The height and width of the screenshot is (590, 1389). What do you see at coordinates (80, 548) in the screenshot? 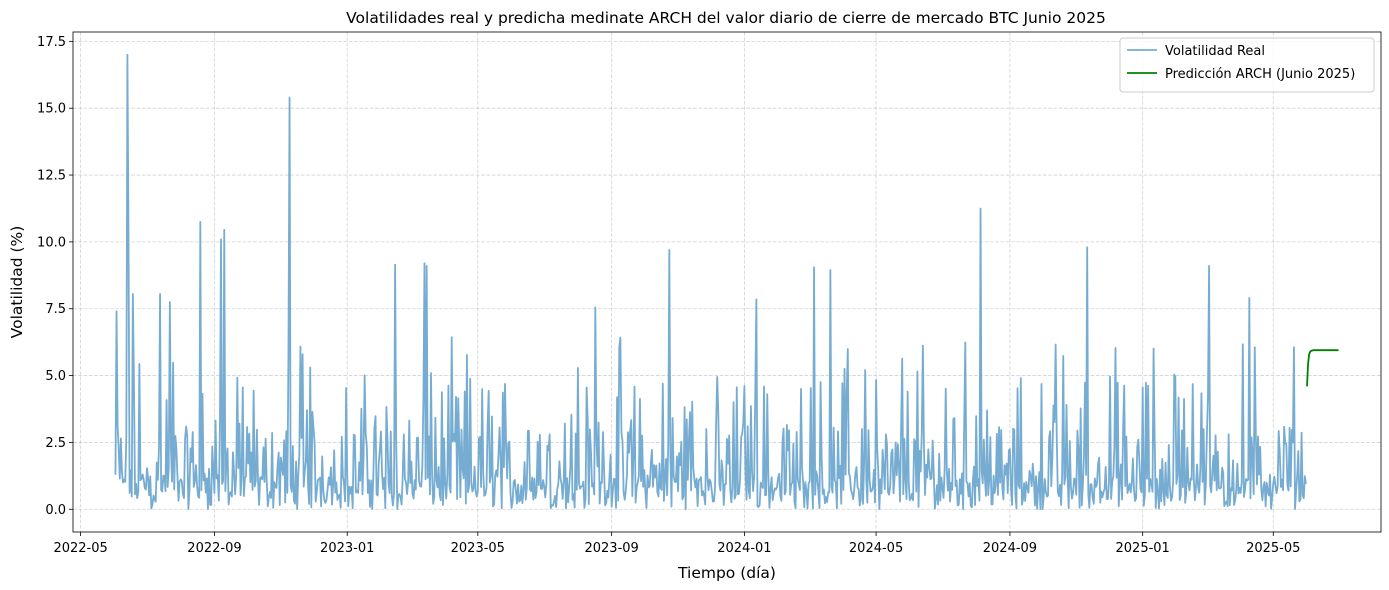
I see `x-tick-label: 2022-05` at bounding box center [80, 548].